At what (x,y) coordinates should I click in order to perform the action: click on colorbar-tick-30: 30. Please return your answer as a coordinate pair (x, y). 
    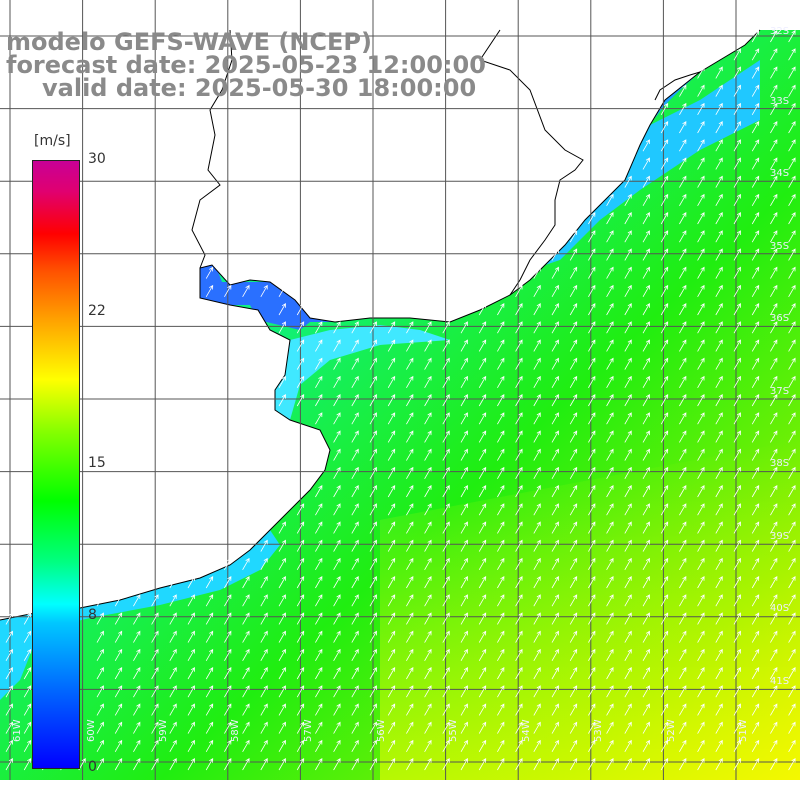
    Looking at the image, I should click on (97, 159).